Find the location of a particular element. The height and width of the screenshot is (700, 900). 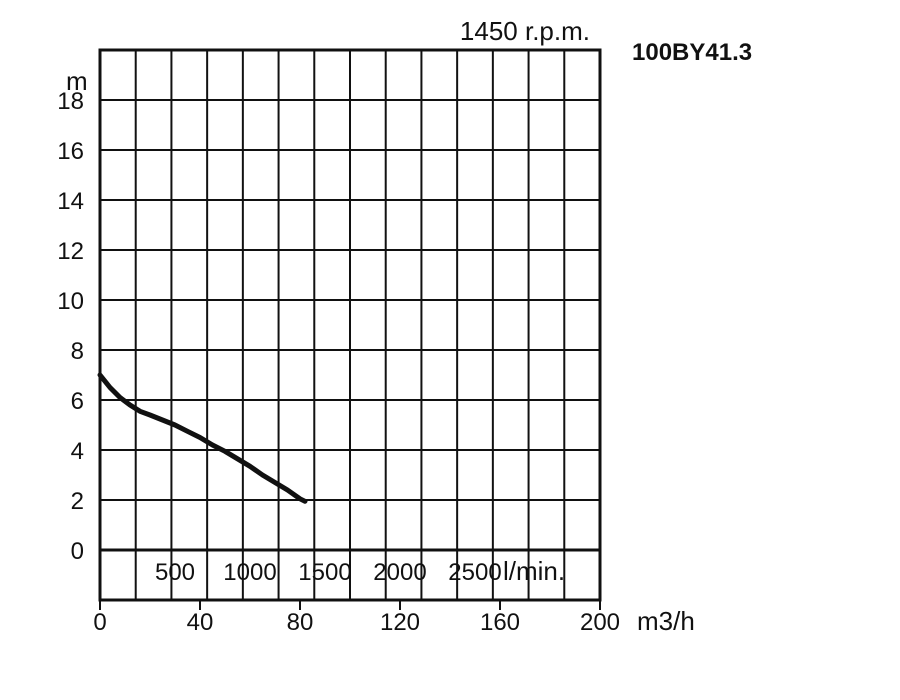

y-tick-labels: 0 2 4 6 8 10 12 14 16 18 is located at coordinates (70, 326).